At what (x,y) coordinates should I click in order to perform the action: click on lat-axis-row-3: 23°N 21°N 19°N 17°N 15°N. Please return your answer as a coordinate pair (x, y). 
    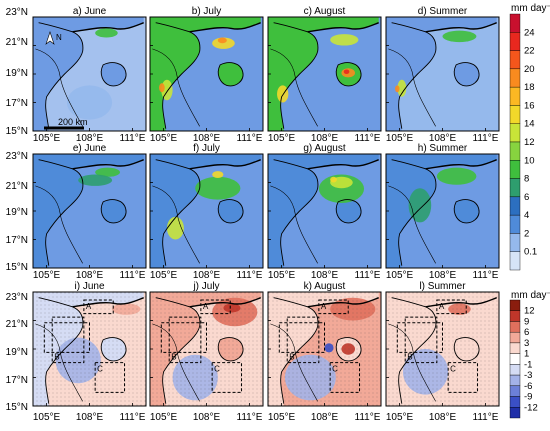
    Looking at the image, I should click on (17, 352).